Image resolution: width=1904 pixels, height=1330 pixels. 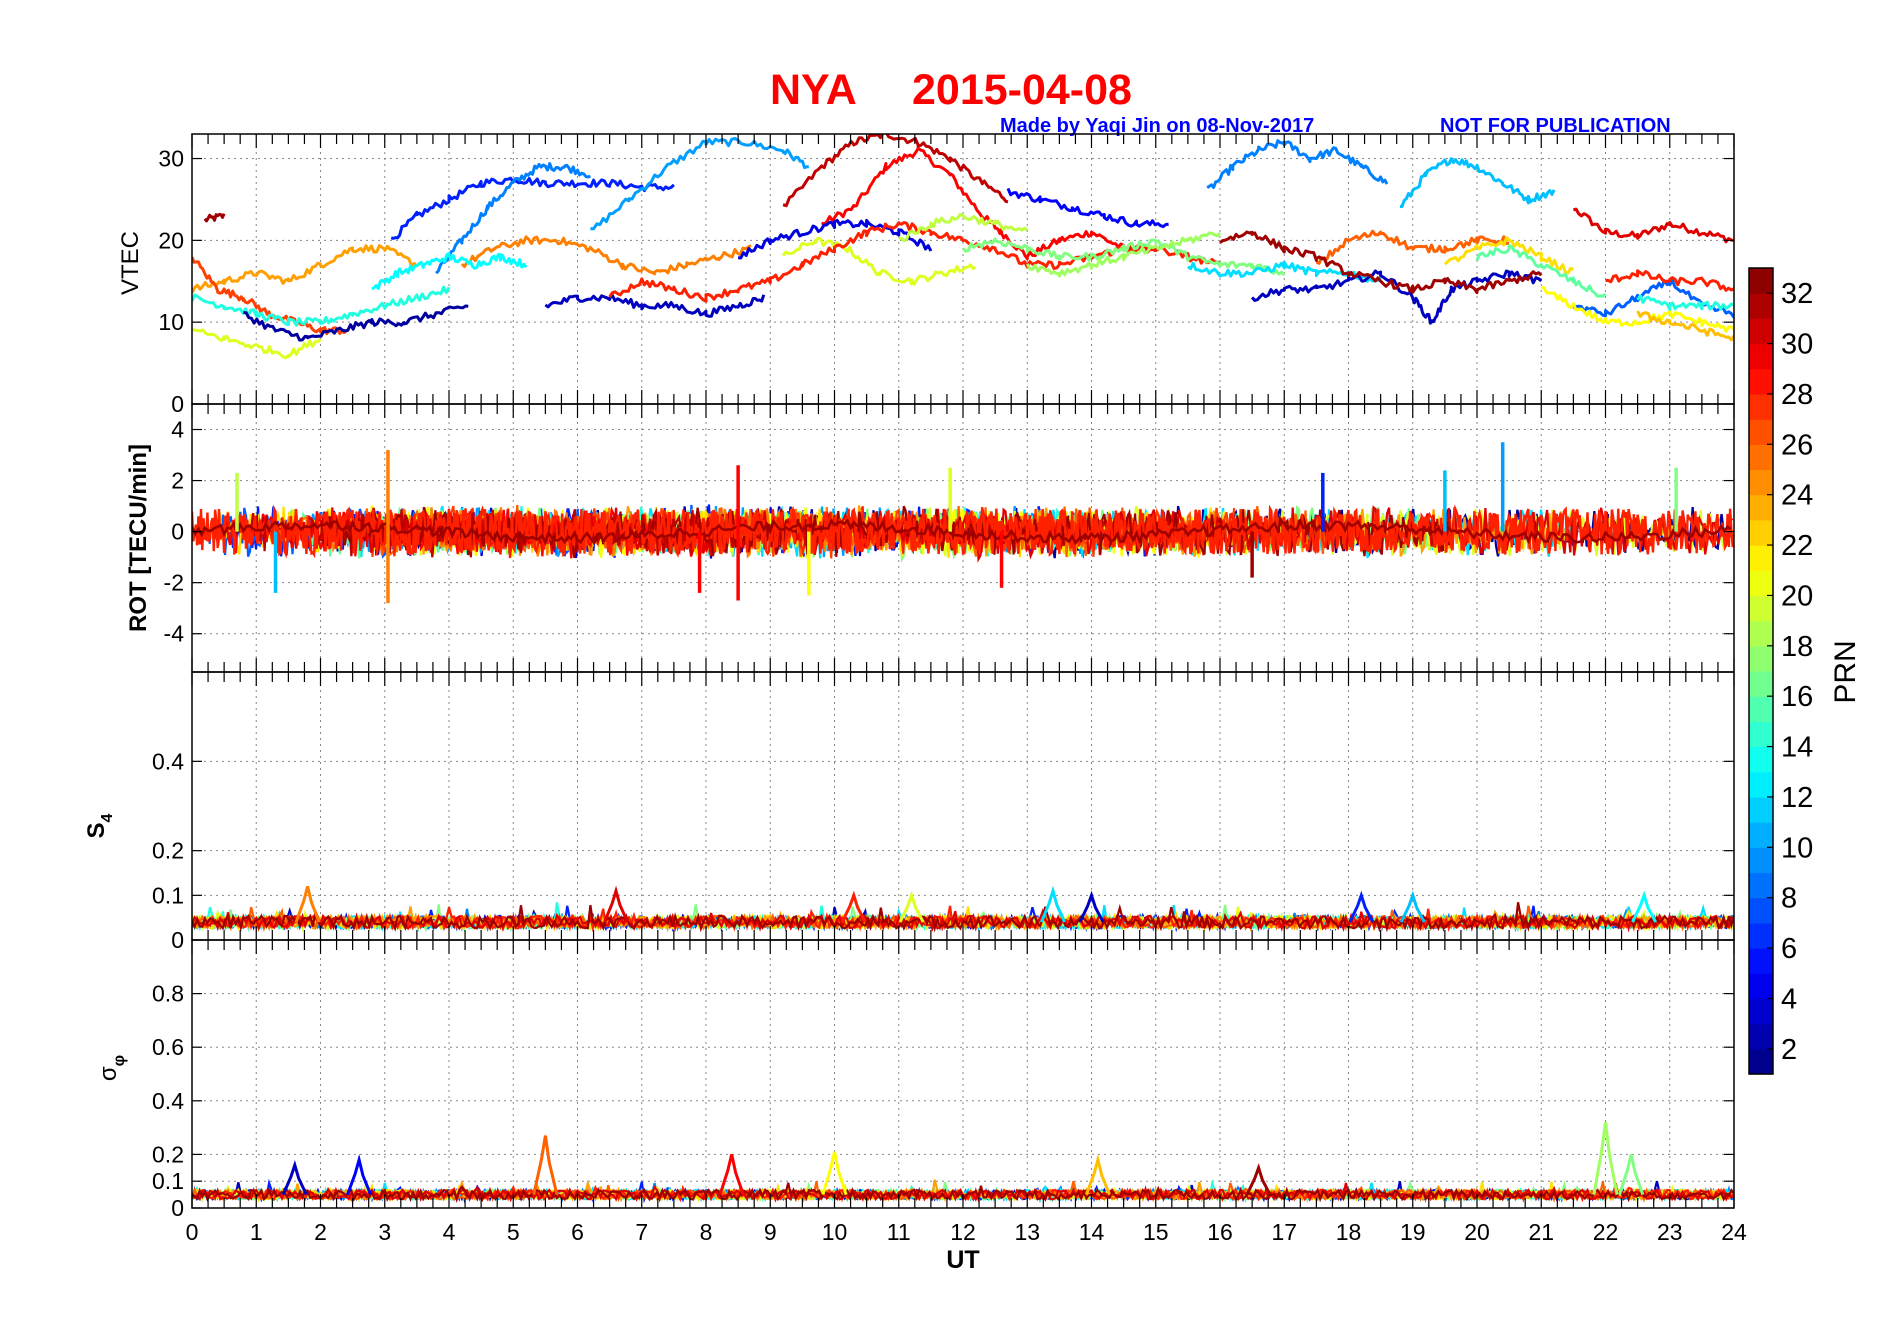 What do you see at coordinates (1797, 294) in the screenshot?
I see `colorbar-tick-label: 32` at bounding box center [1797, 294].